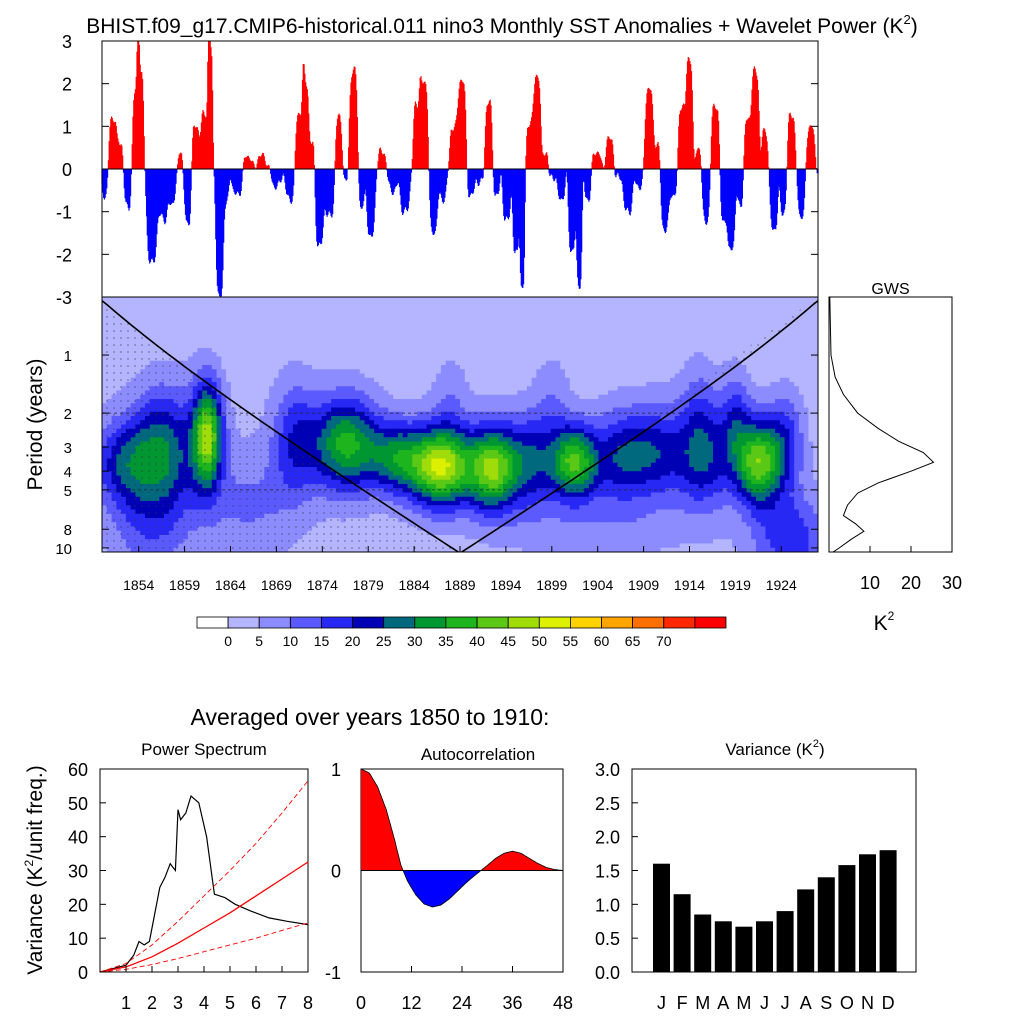 The image size is (1024, 1029). What do you see at coordinates (370, 717) in the screenshot?
I see `averaged-heading: Averaged over years 1850 to 1910:` at bounding box center [370, 717].